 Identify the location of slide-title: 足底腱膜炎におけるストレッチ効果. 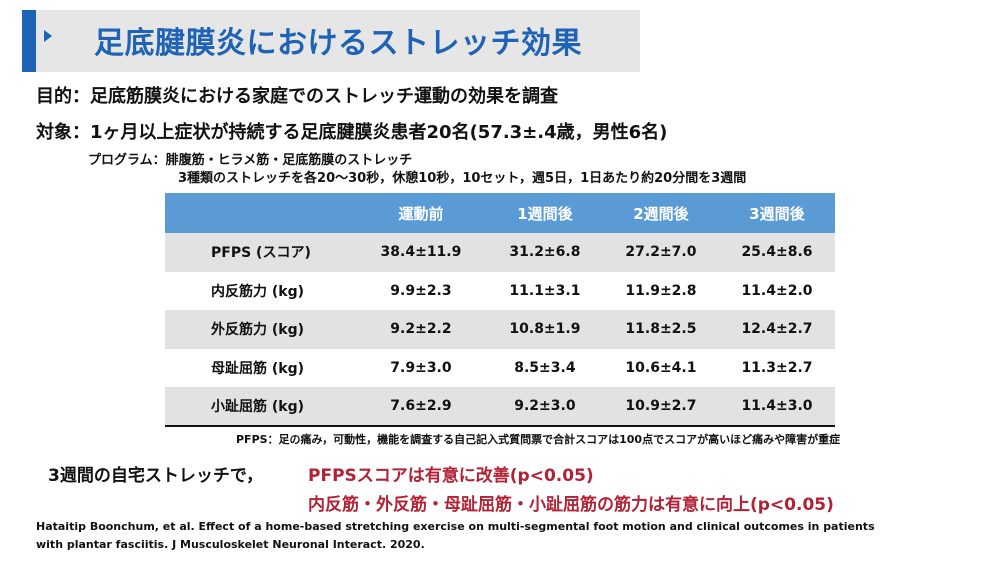
(338, 43).